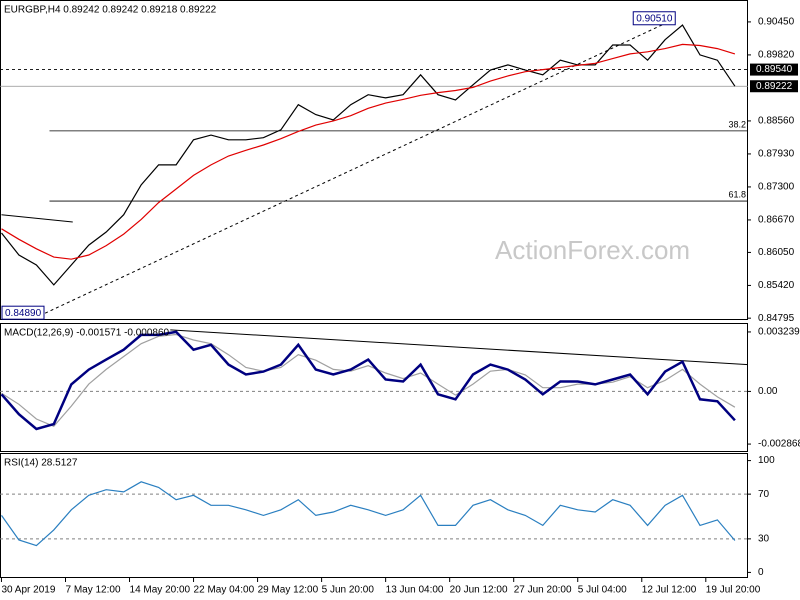 The width and height of the screenshot is (800, 600). What do you see at coordinates (28, 590) in the screenshot?
I see `x-tick-label: 30 Apr 2019` at bounding box center [28, 590].